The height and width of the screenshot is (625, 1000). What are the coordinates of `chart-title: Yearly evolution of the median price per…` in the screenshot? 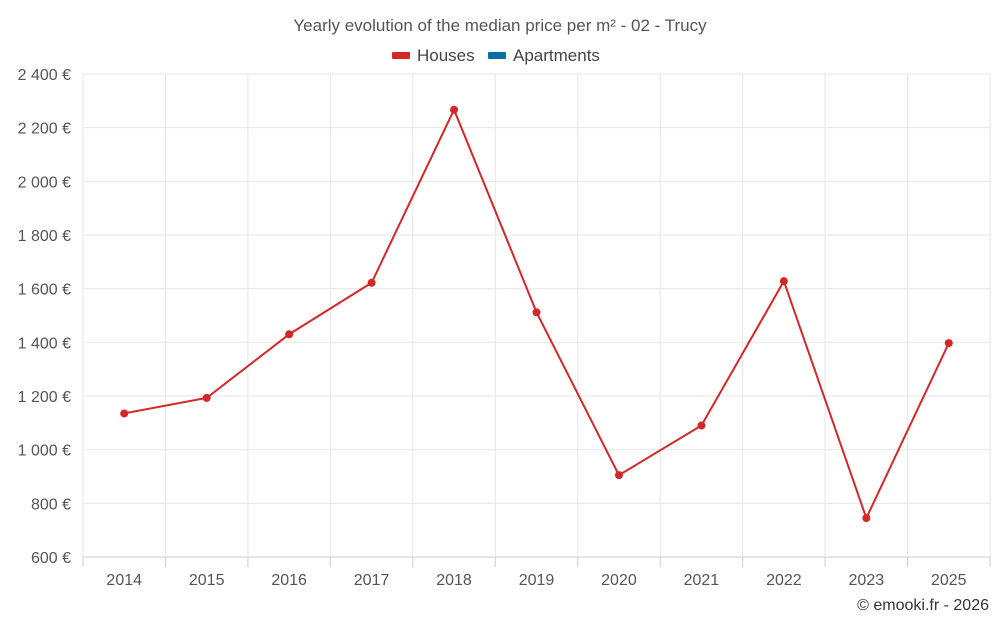 It's located at (500, 25).